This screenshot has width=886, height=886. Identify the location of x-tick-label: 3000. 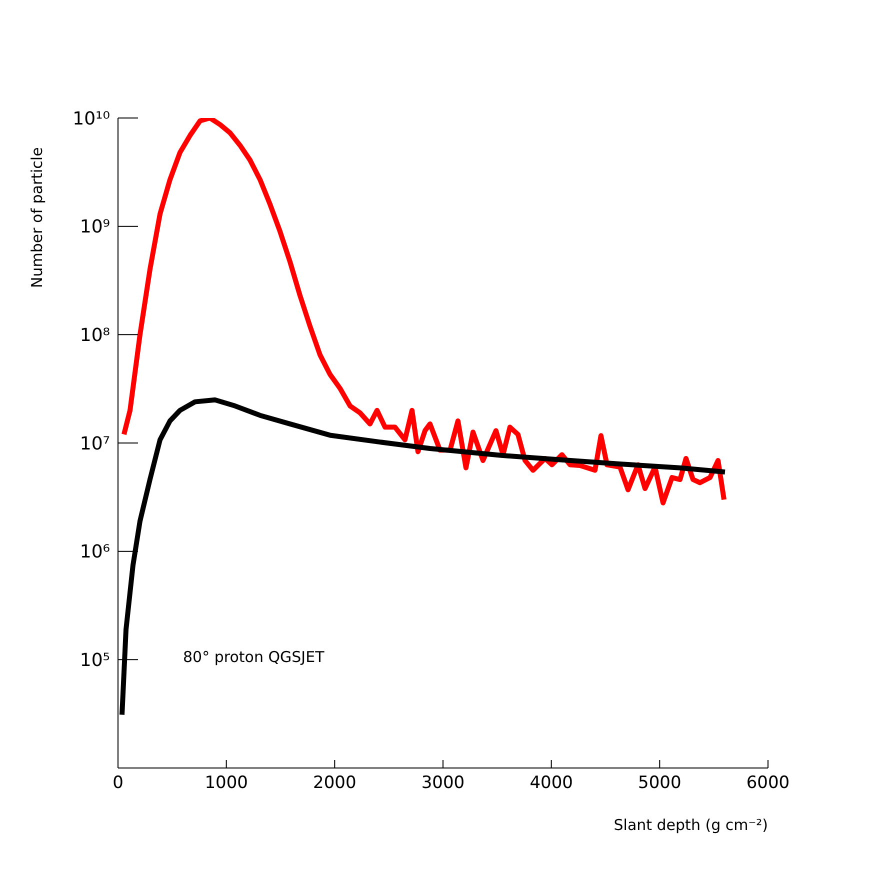
(443, 783).